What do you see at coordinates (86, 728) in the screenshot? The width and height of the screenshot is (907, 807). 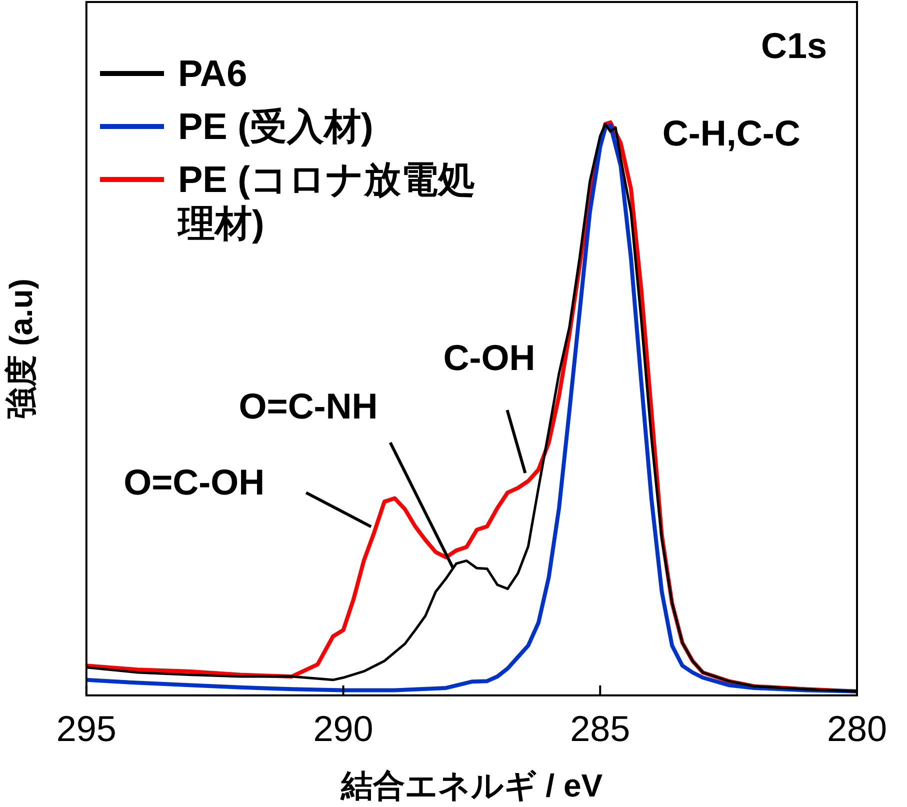 I see `x-tick-label: 295` at bounding box center [86, 728].